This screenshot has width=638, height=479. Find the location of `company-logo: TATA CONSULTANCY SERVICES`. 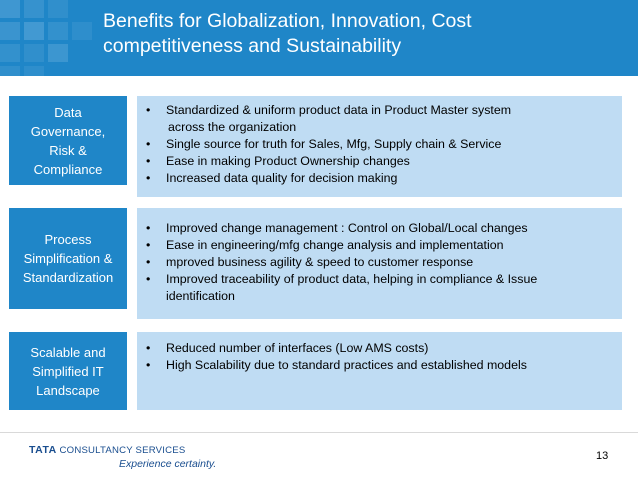

company-logo: TATA CONSULTANCY SERVICES is located at coordinates (107, 450).